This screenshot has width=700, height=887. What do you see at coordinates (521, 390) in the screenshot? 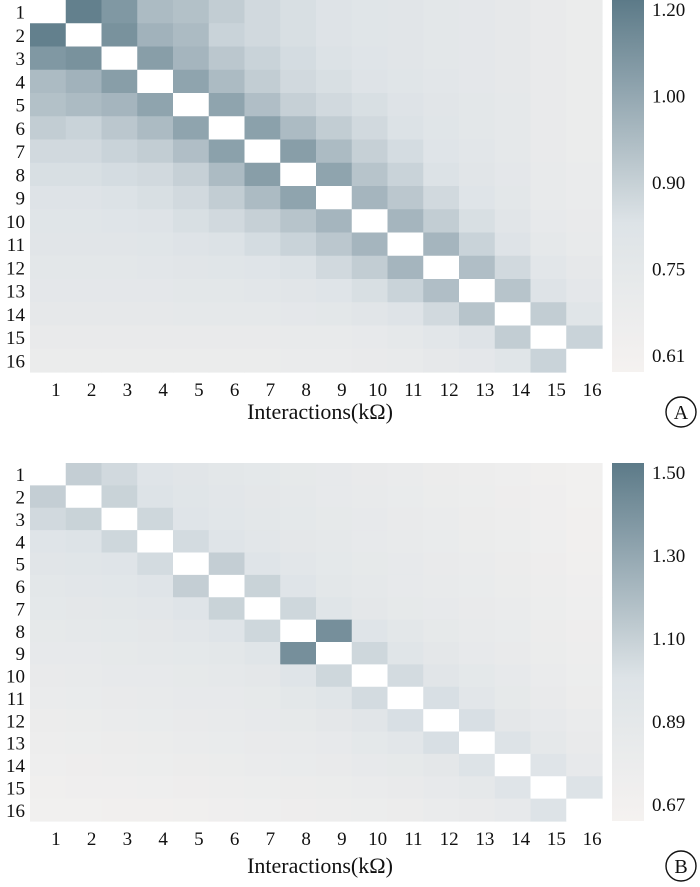
I see `x-tick-label: 14` at bounding box center [521, 390].